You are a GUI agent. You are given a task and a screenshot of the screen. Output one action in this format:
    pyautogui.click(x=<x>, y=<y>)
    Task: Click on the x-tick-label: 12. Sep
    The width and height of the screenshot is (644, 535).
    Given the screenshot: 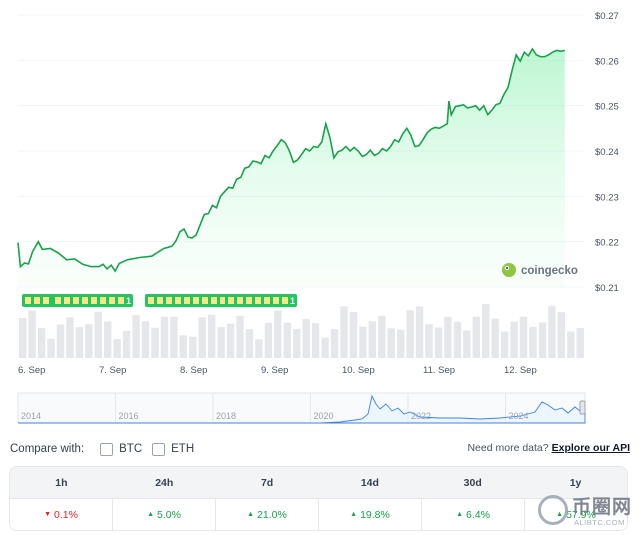 What is the action you would take?
    pyautogui.click(x=520, y=370)
    